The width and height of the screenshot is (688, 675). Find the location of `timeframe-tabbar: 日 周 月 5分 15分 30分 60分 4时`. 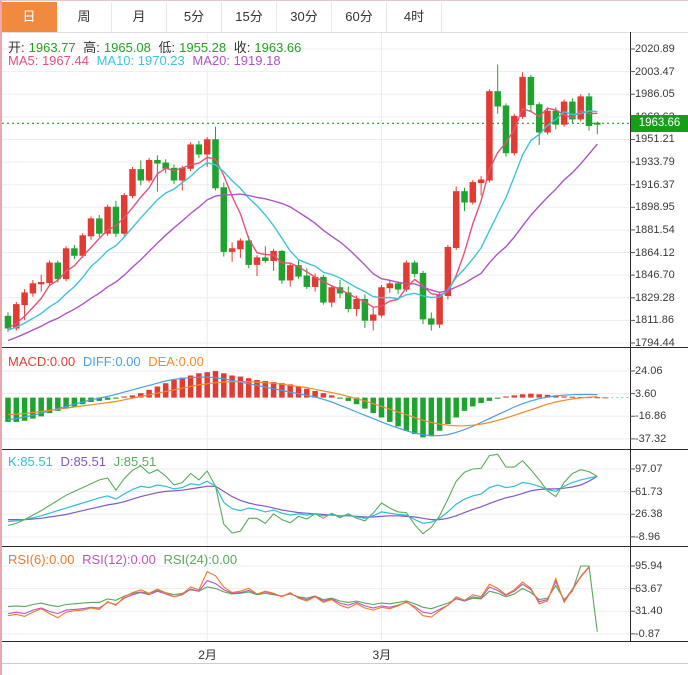

timeframe-tabbar: 日 周 月 5分 15分 30分 60分 4时 is located at coordinates (345, 17).